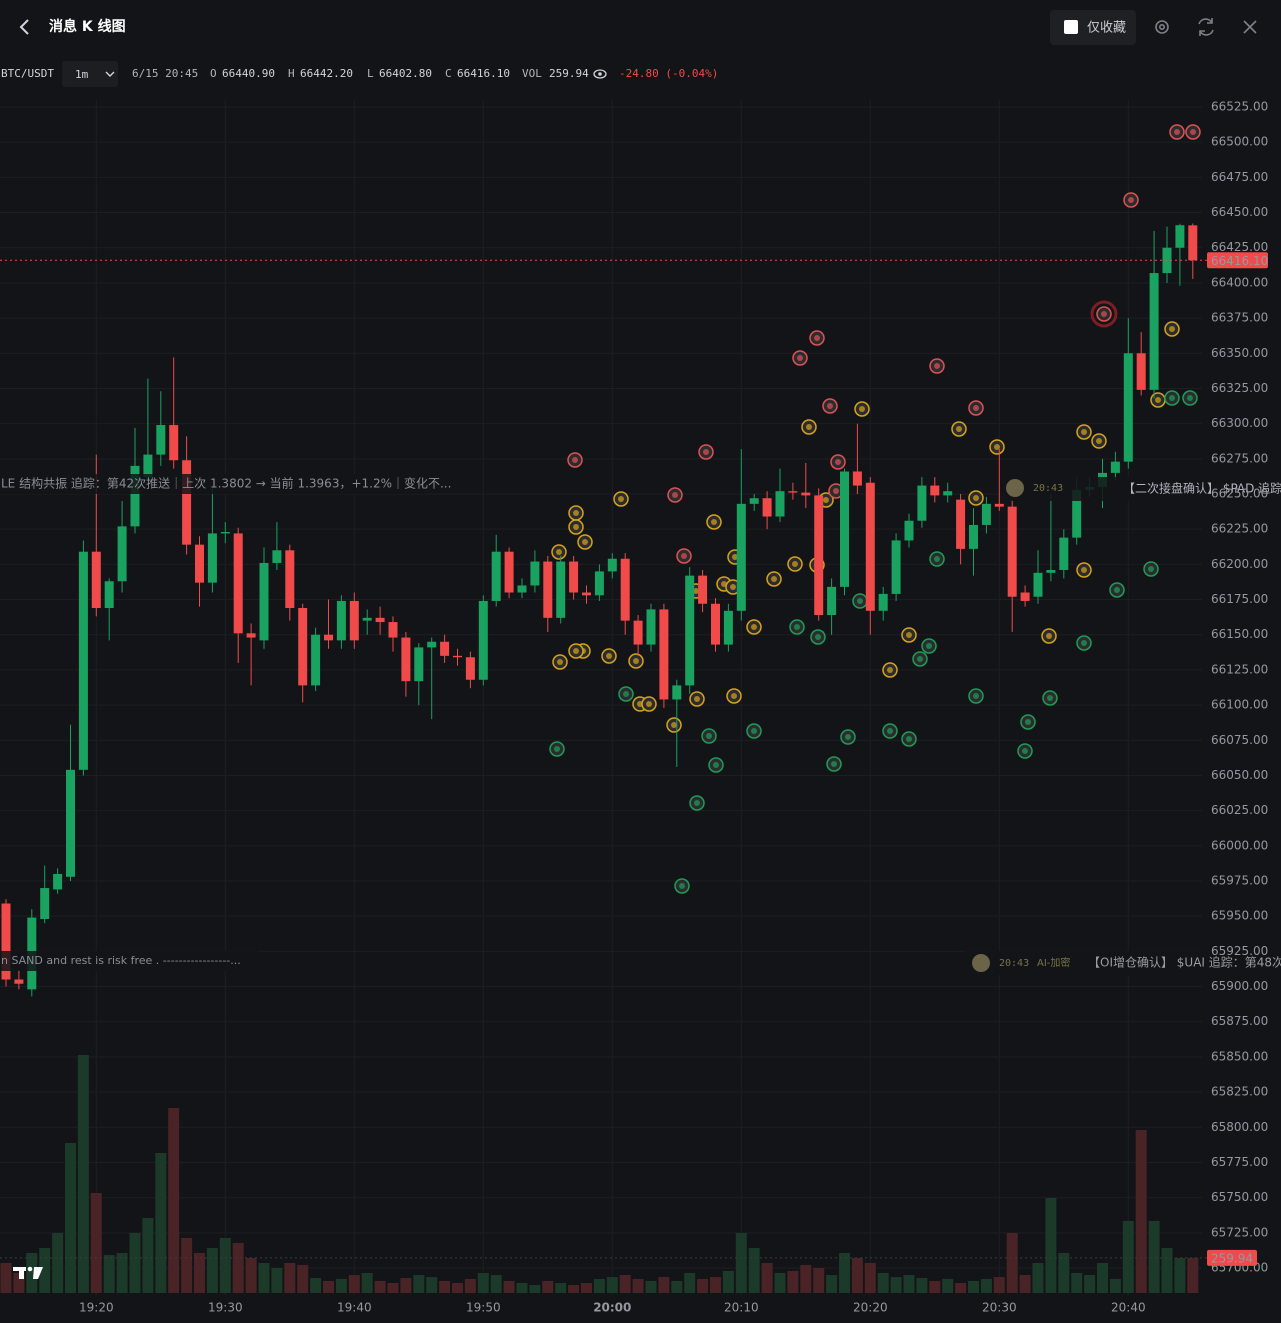  Describe the element at coordinates (1239, 1197) in the screenshot. I see `y-tick-label: 65750.00` at that location.